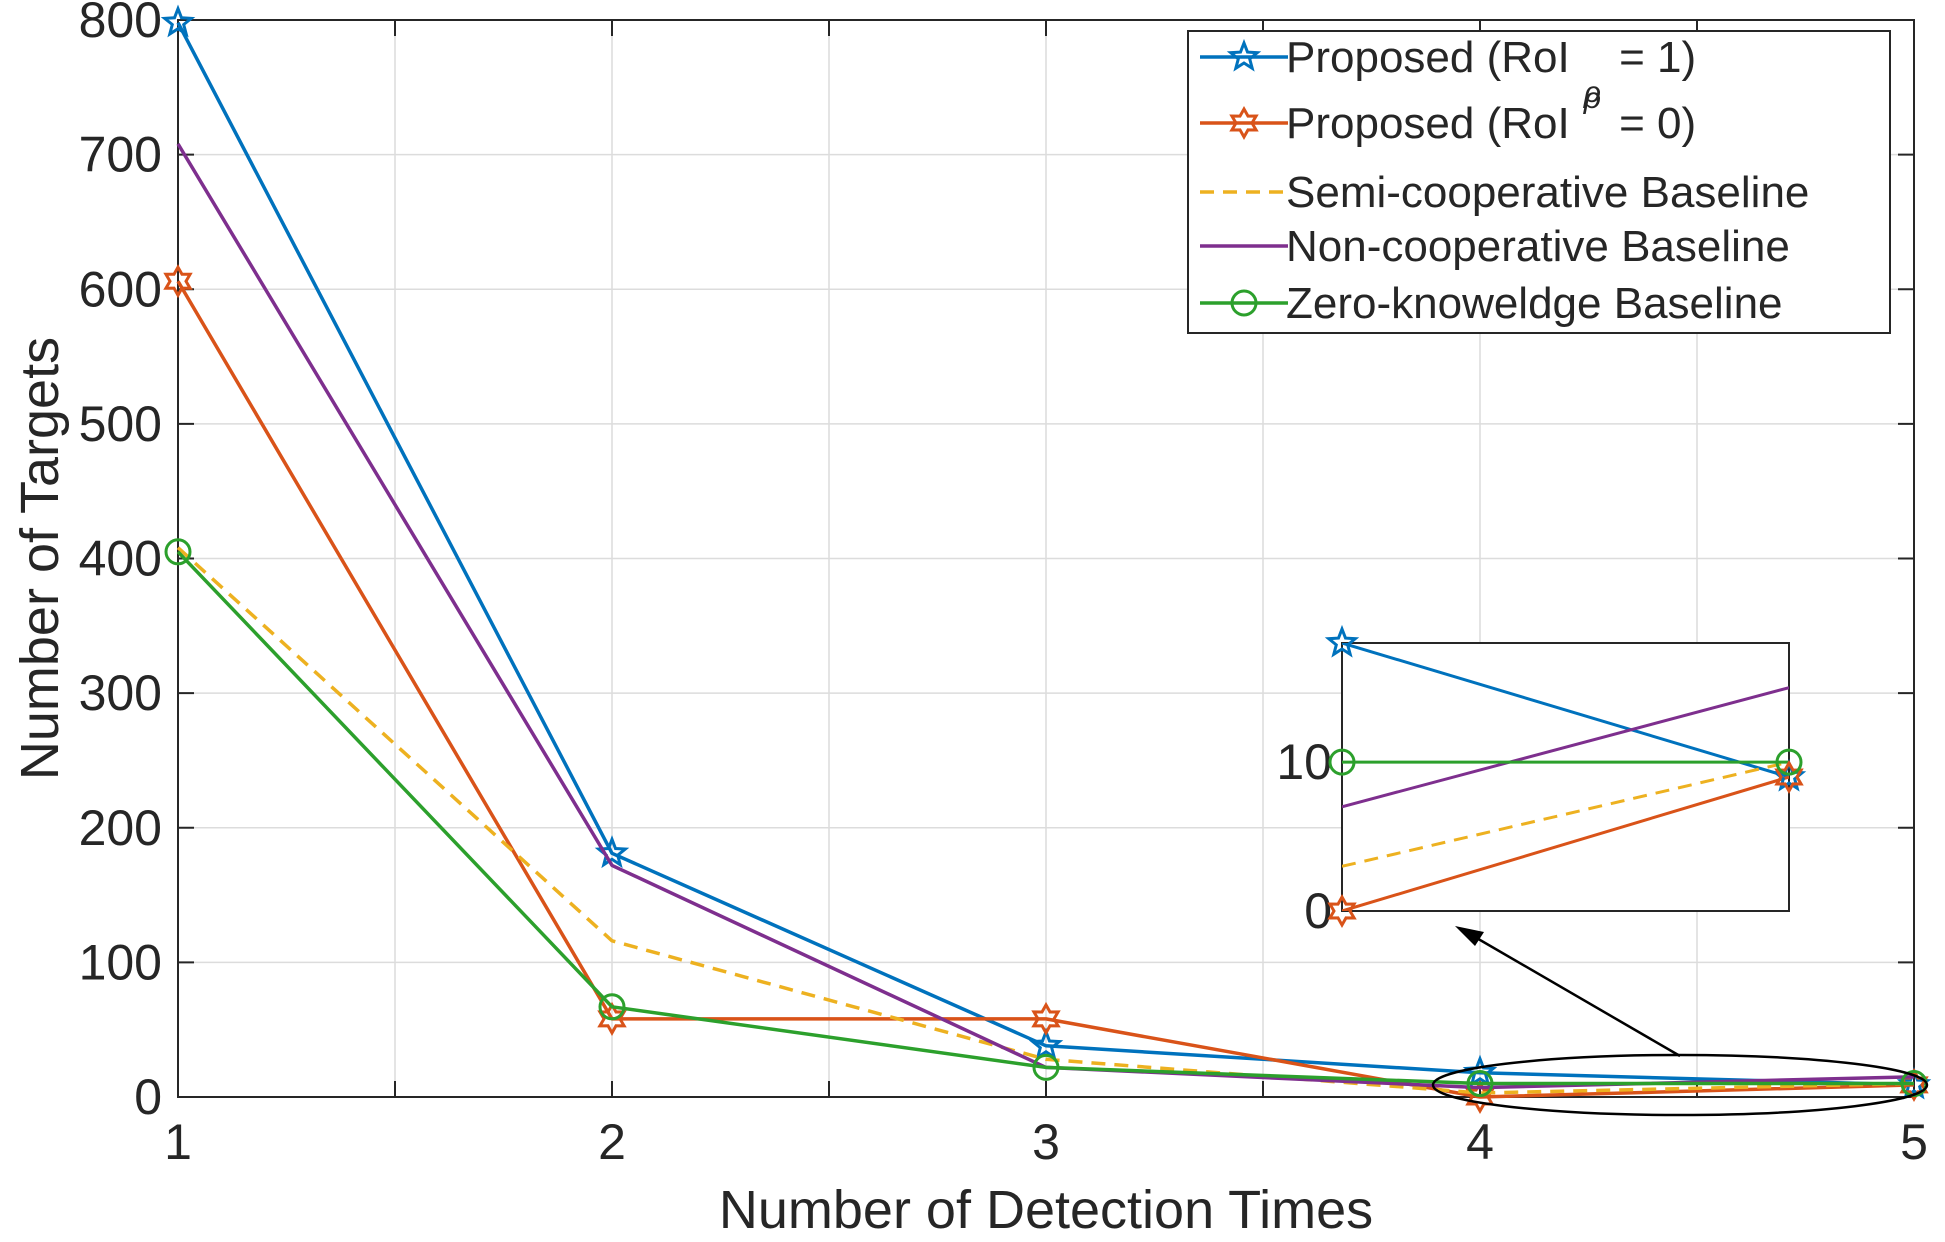 The width and height of the screenshot is (1945, 1242). I want to click on legend-label-main: Zero-knoweldge Baseline, so click(1534, 303).